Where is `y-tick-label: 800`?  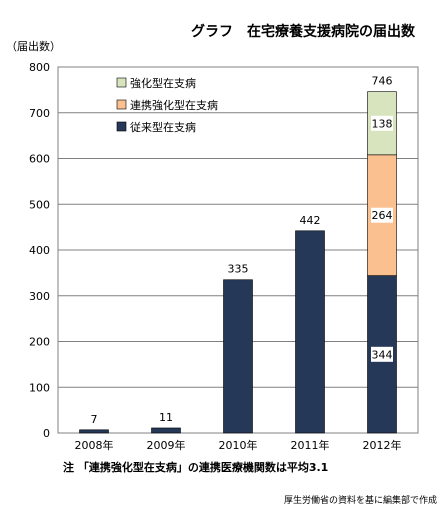 y-tick-label: 800 is located at coordinates (39, 67).